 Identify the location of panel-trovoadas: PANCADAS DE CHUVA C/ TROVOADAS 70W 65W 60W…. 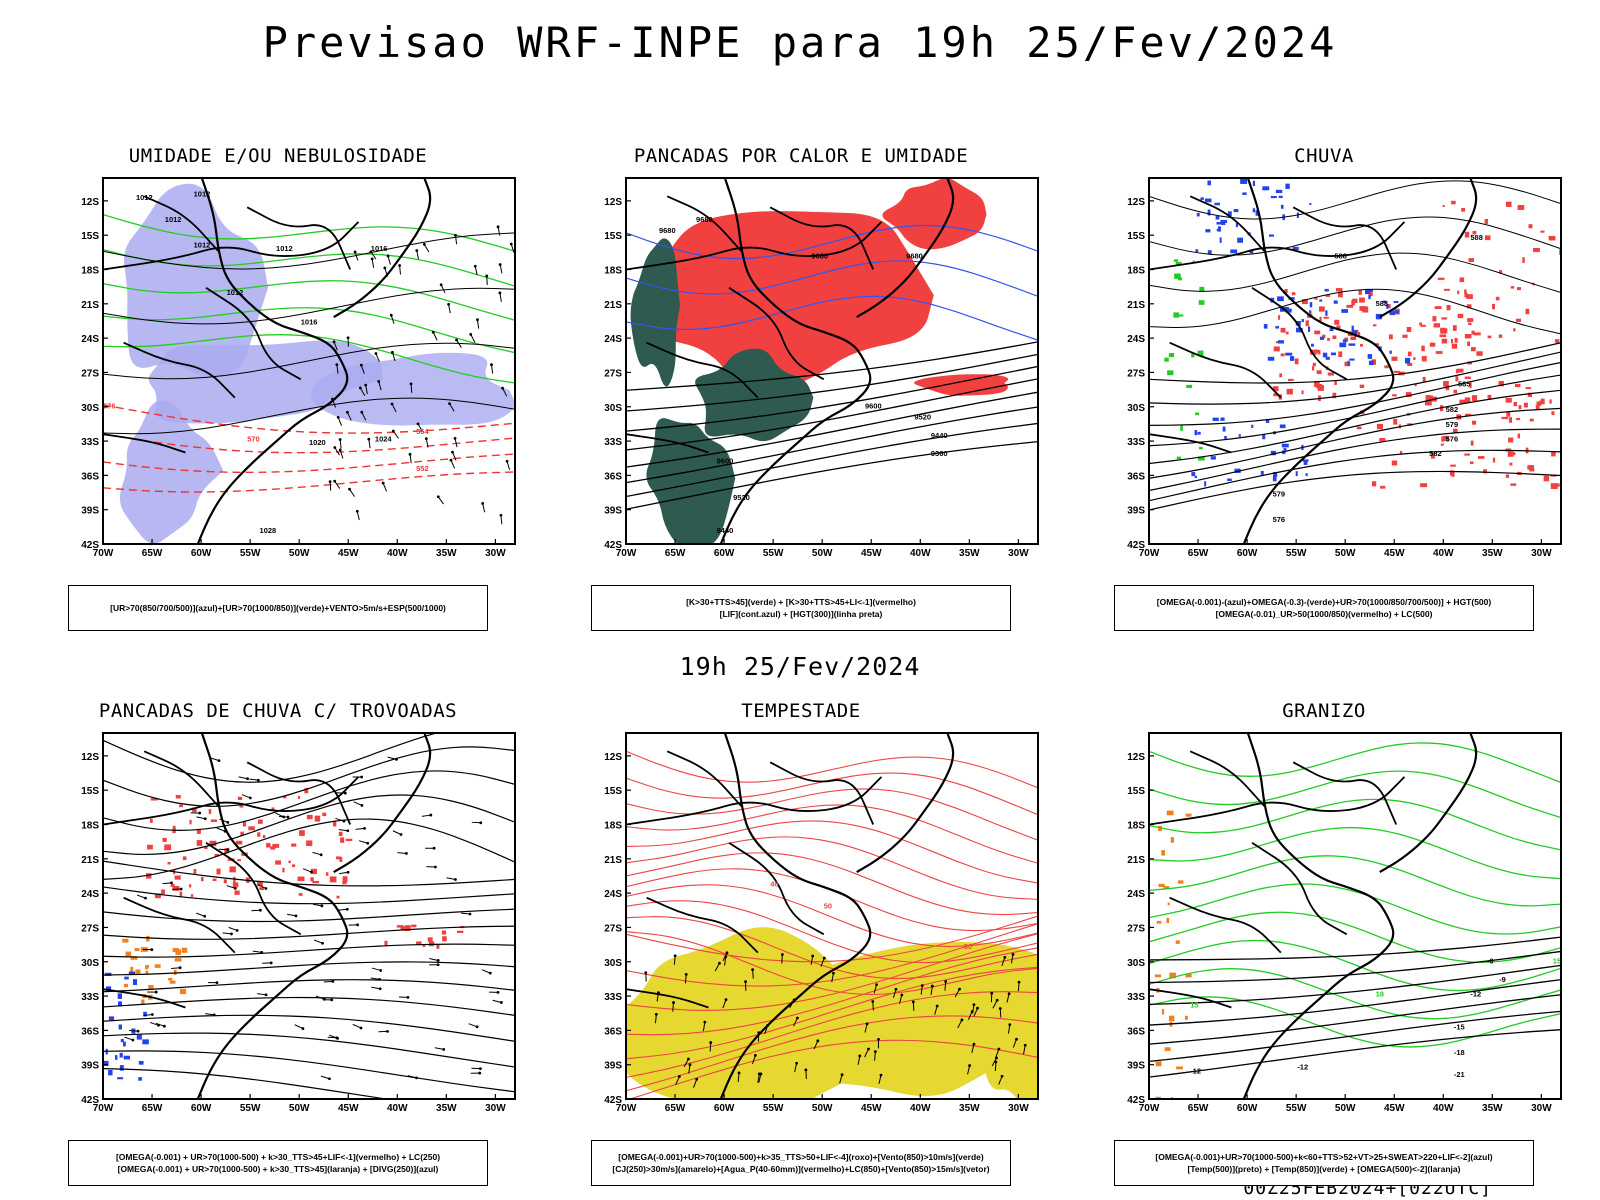
(282, 943).